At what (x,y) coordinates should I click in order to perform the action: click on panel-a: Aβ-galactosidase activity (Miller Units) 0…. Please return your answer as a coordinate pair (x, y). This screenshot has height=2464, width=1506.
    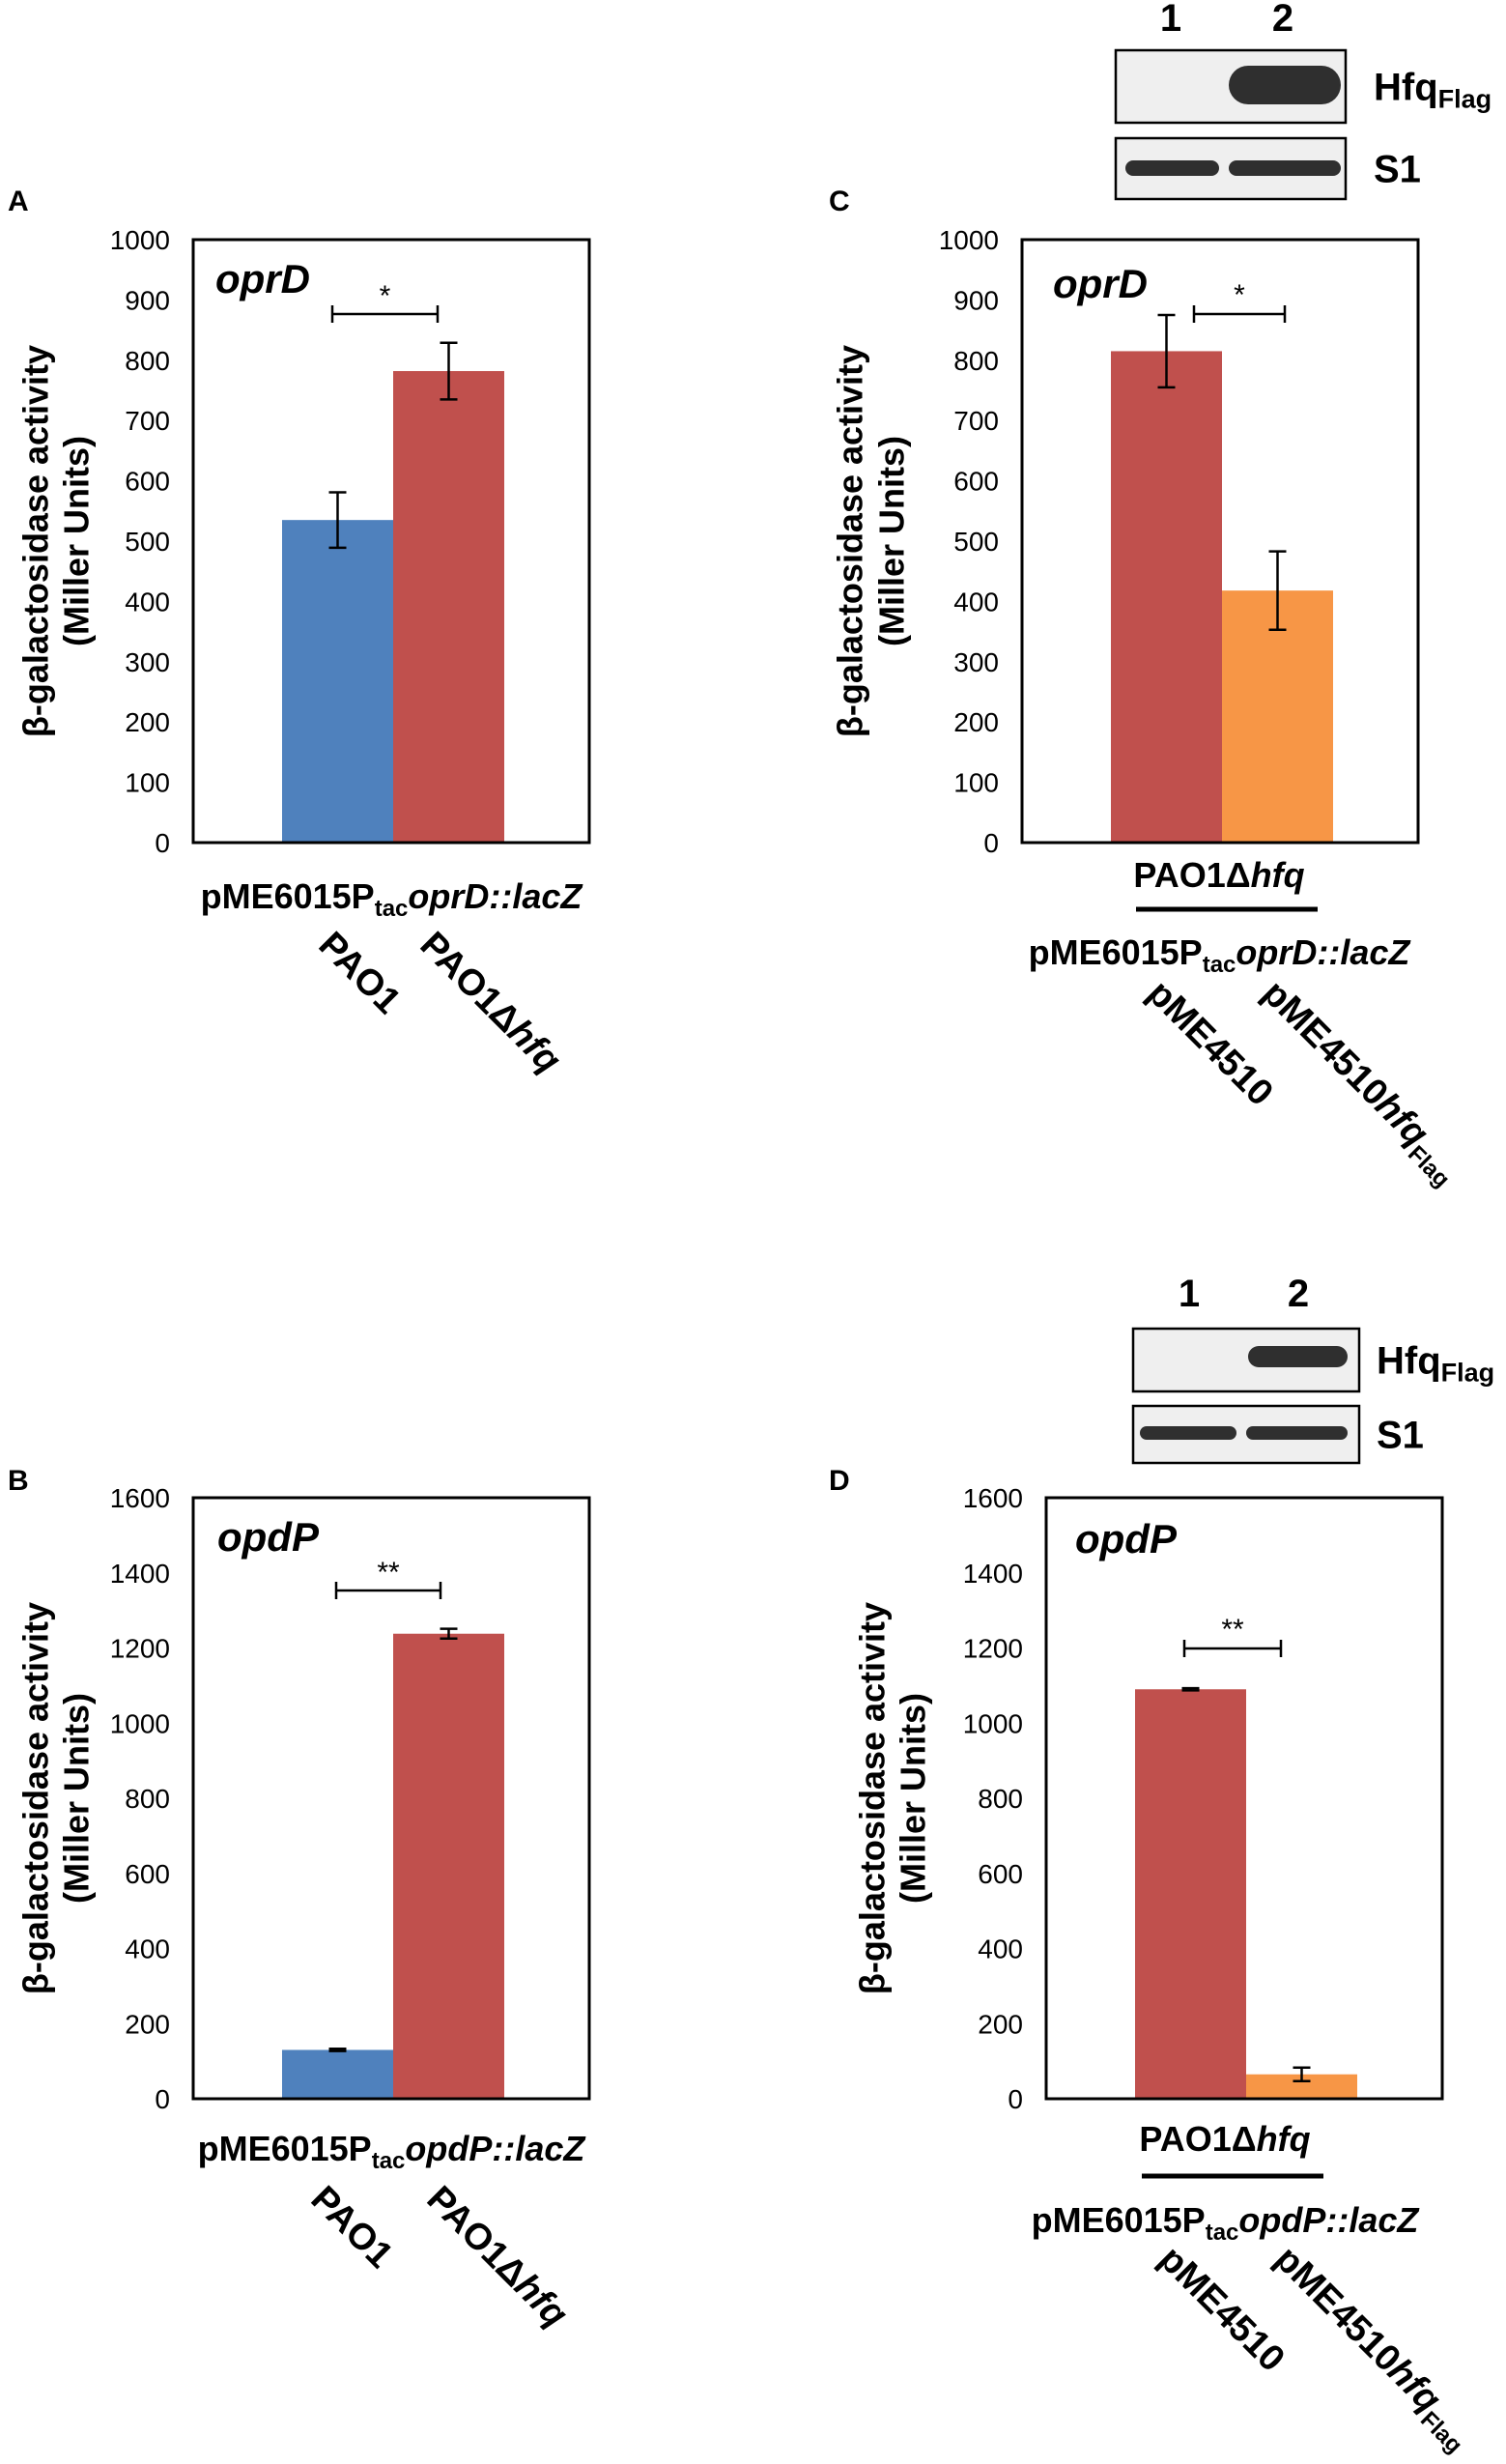
    Looking at the image, I should click on (299, 634).